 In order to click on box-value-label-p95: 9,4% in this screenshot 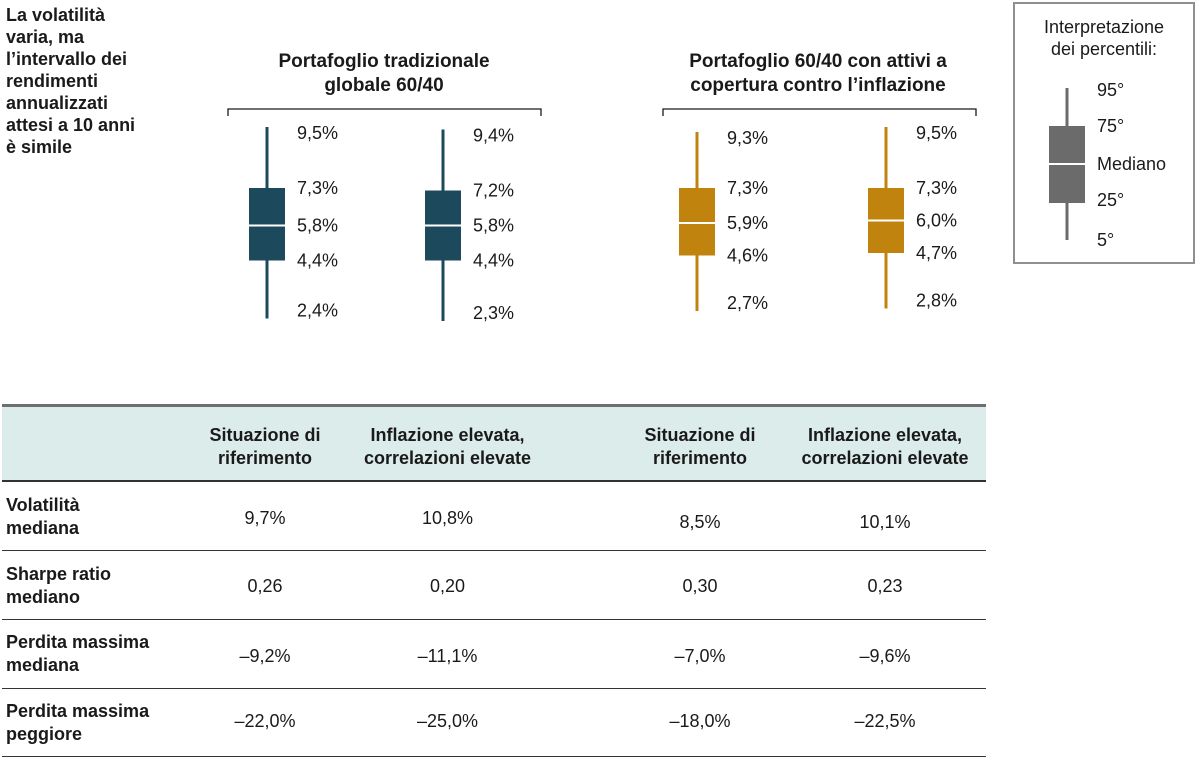, I will do `click(493, 136)`.